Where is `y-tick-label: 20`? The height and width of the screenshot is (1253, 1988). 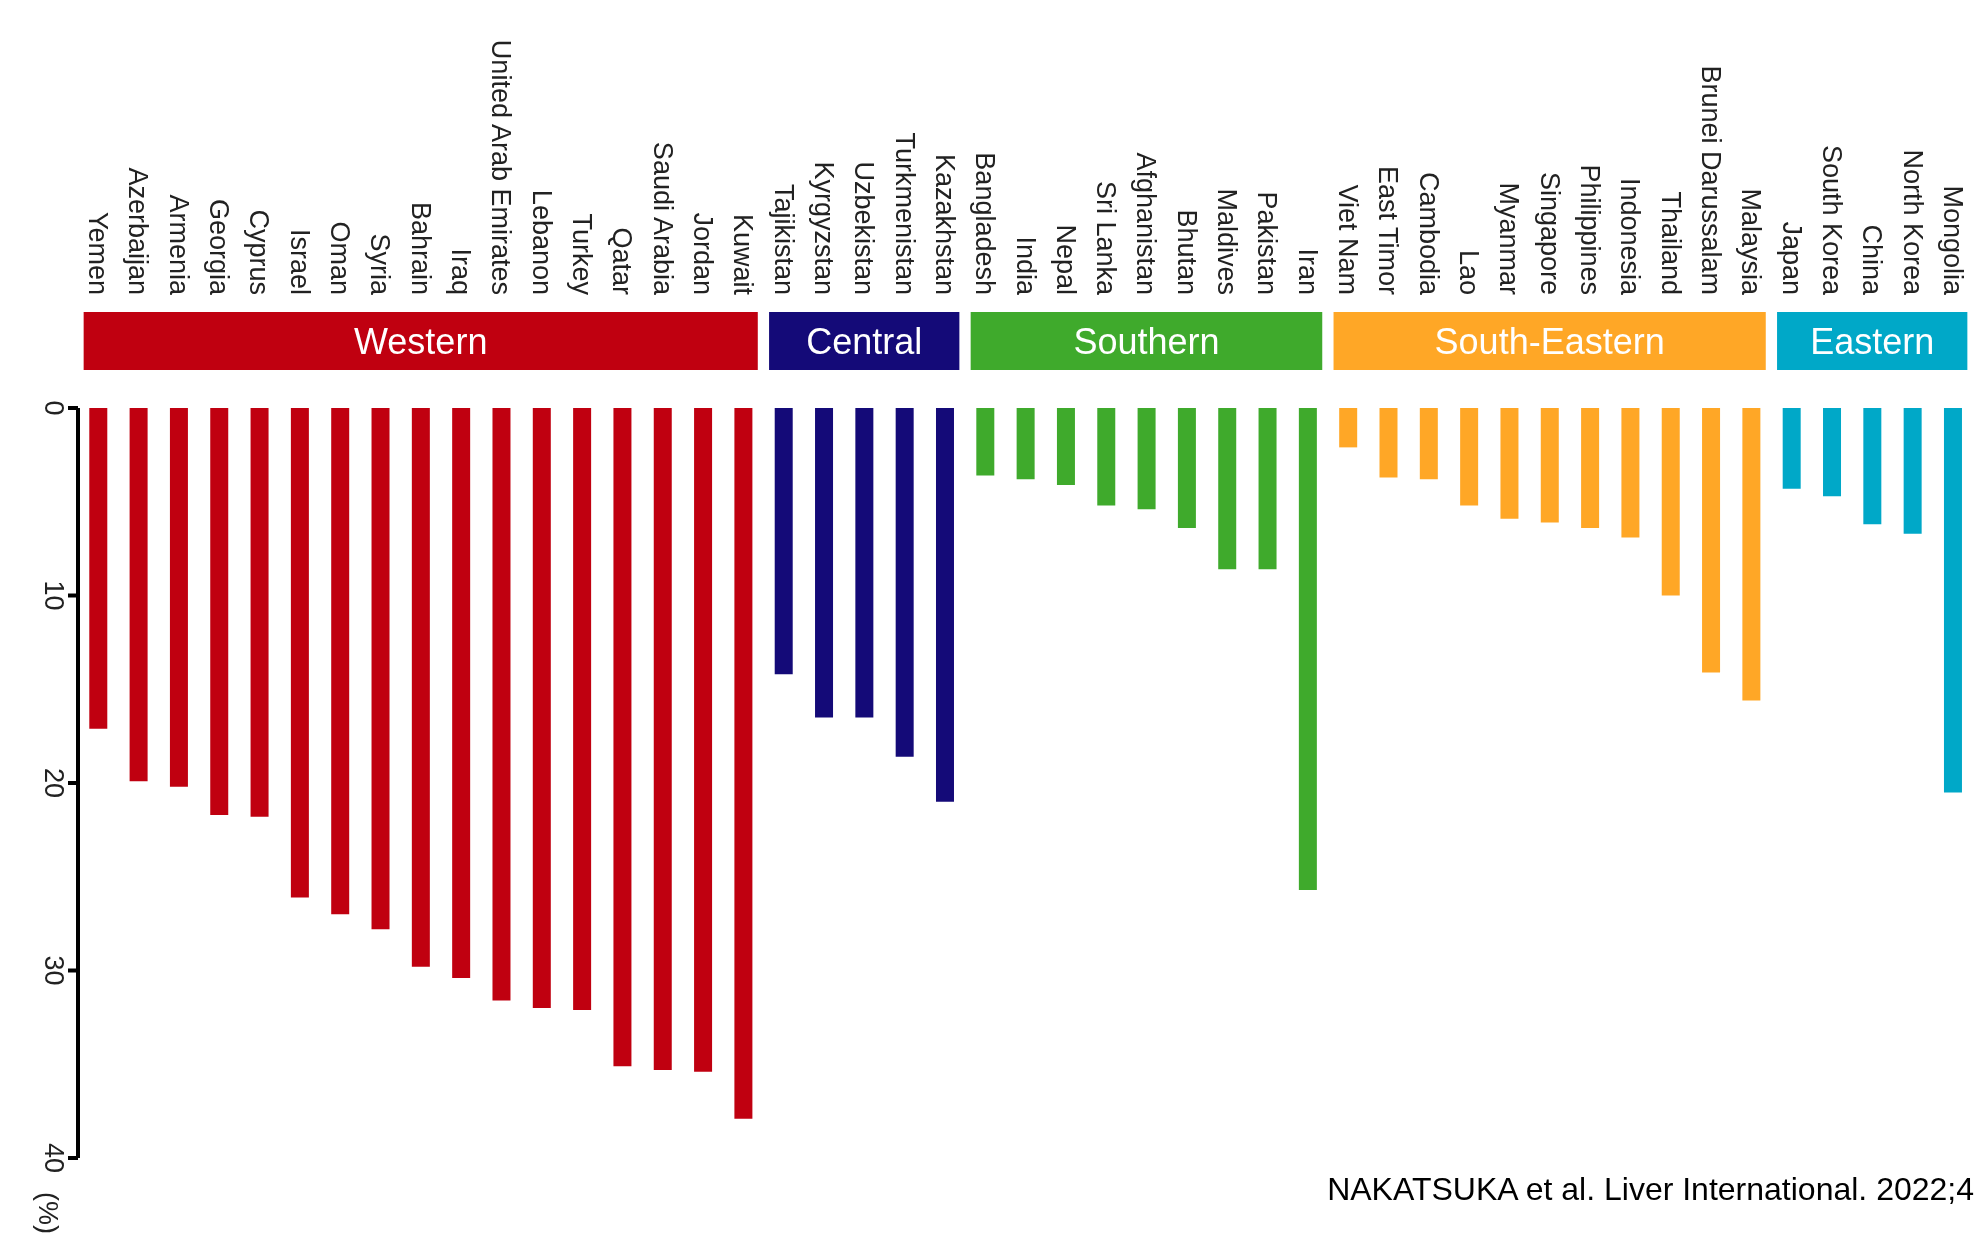
y-tick-label: 20 is located at coordinates (54, 783).